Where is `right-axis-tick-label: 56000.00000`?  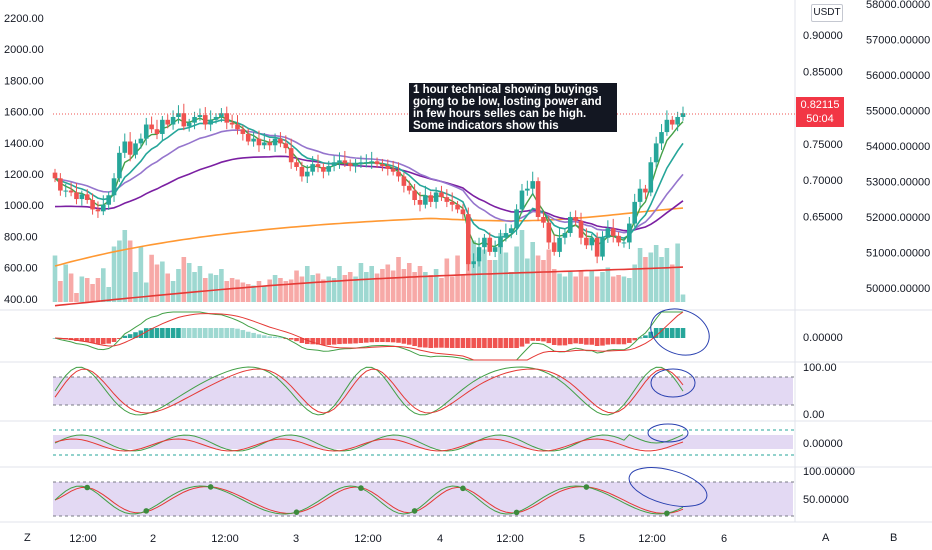
right-axis-tick-label: 56000.00000 is located at coordinates (898, 76).